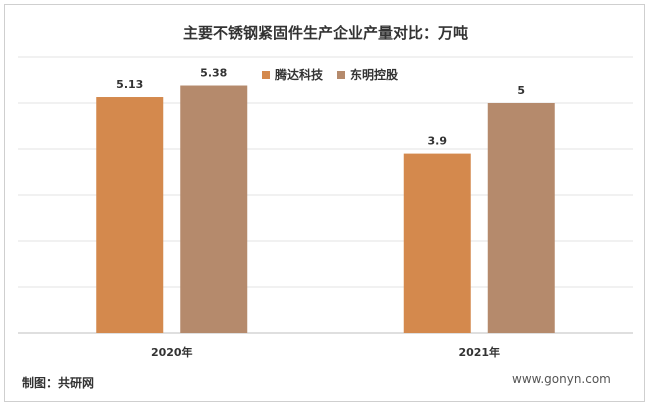  I want to click on legend-item-dongming: 东明控股, so click(367, 74).